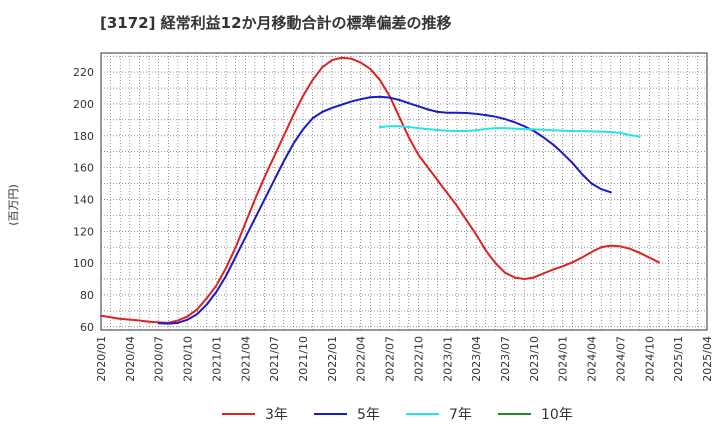  What do you see at coordinates (216, 359) in the screenshot?
I see `x-tick-label: 2021/01` at bounding box center [216, 359].